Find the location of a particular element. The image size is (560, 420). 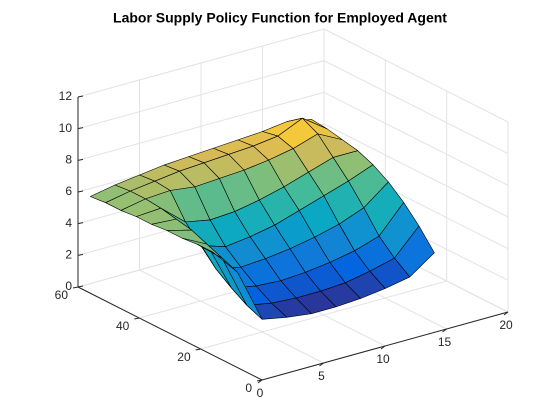

x-tick-label: 0 is located at coordinates (260, 393).